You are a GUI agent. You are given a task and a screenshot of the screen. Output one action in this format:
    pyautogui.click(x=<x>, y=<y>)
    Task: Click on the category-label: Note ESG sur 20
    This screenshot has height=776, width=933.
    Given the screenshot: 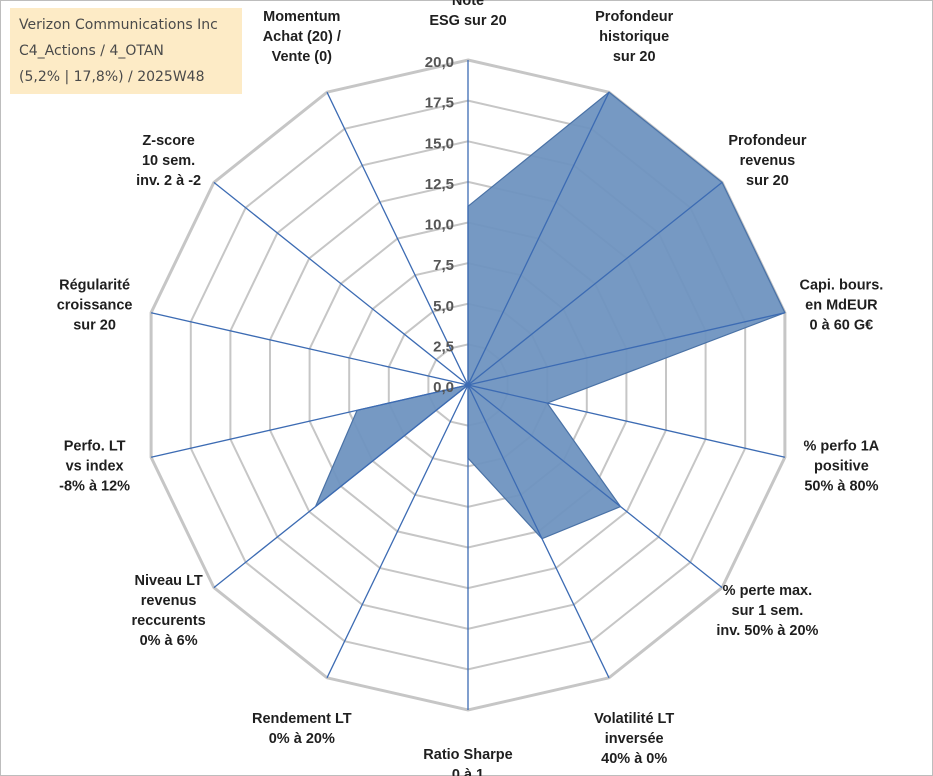 What is the action you would take?
    pyautogui.click(x=467, y=14)
    